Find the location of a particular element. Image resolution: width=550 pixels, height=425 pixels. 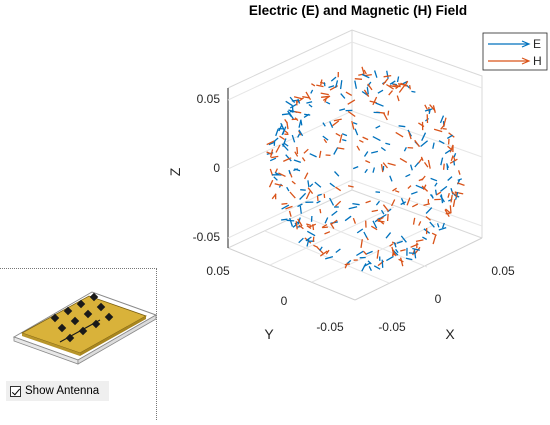

y-axis-label: Y is located at coordinates (269, 334).